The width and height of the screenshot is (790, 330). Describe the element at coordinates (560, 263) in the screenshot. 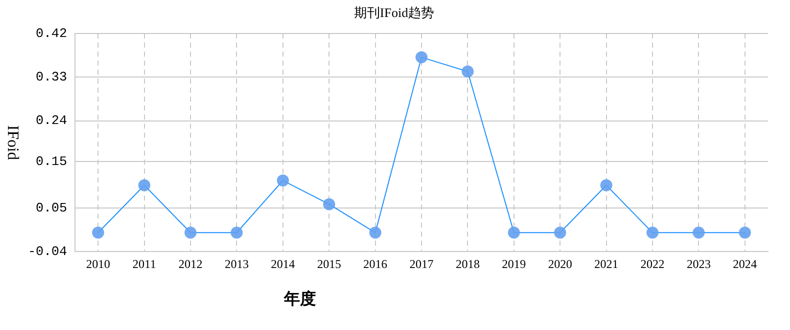

I see `x-tick-label: 2020` at that location.